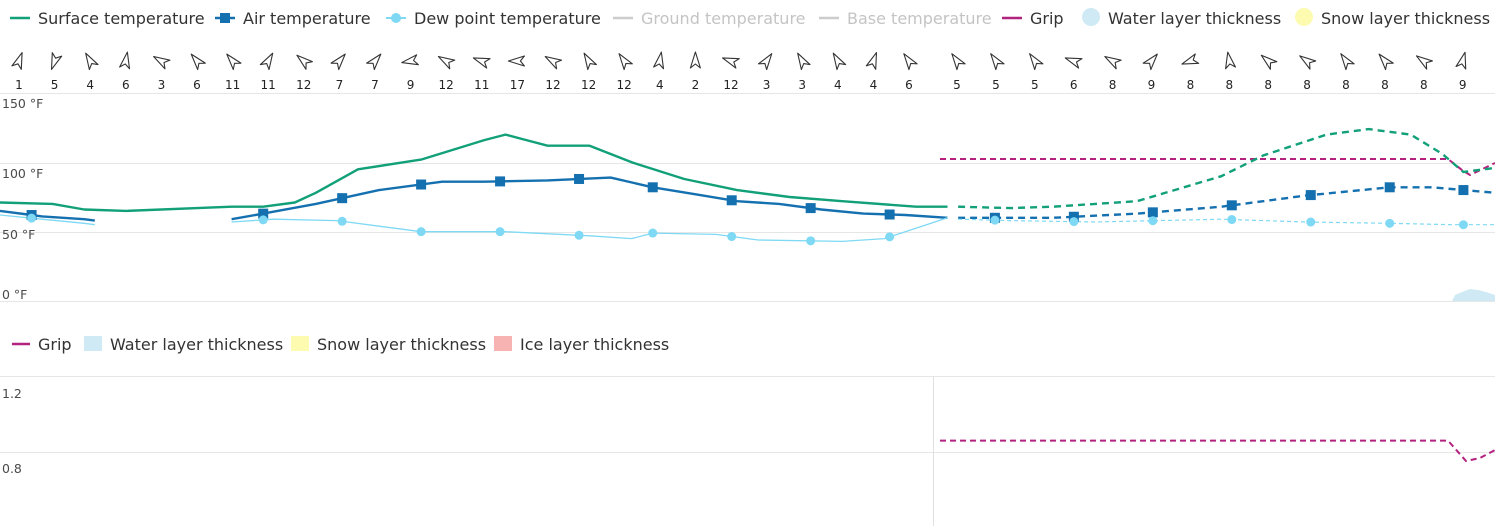  Describe the element at coordinates (121, 18) in the screenshot. I see `legend-label: Surface temperature` at that location.